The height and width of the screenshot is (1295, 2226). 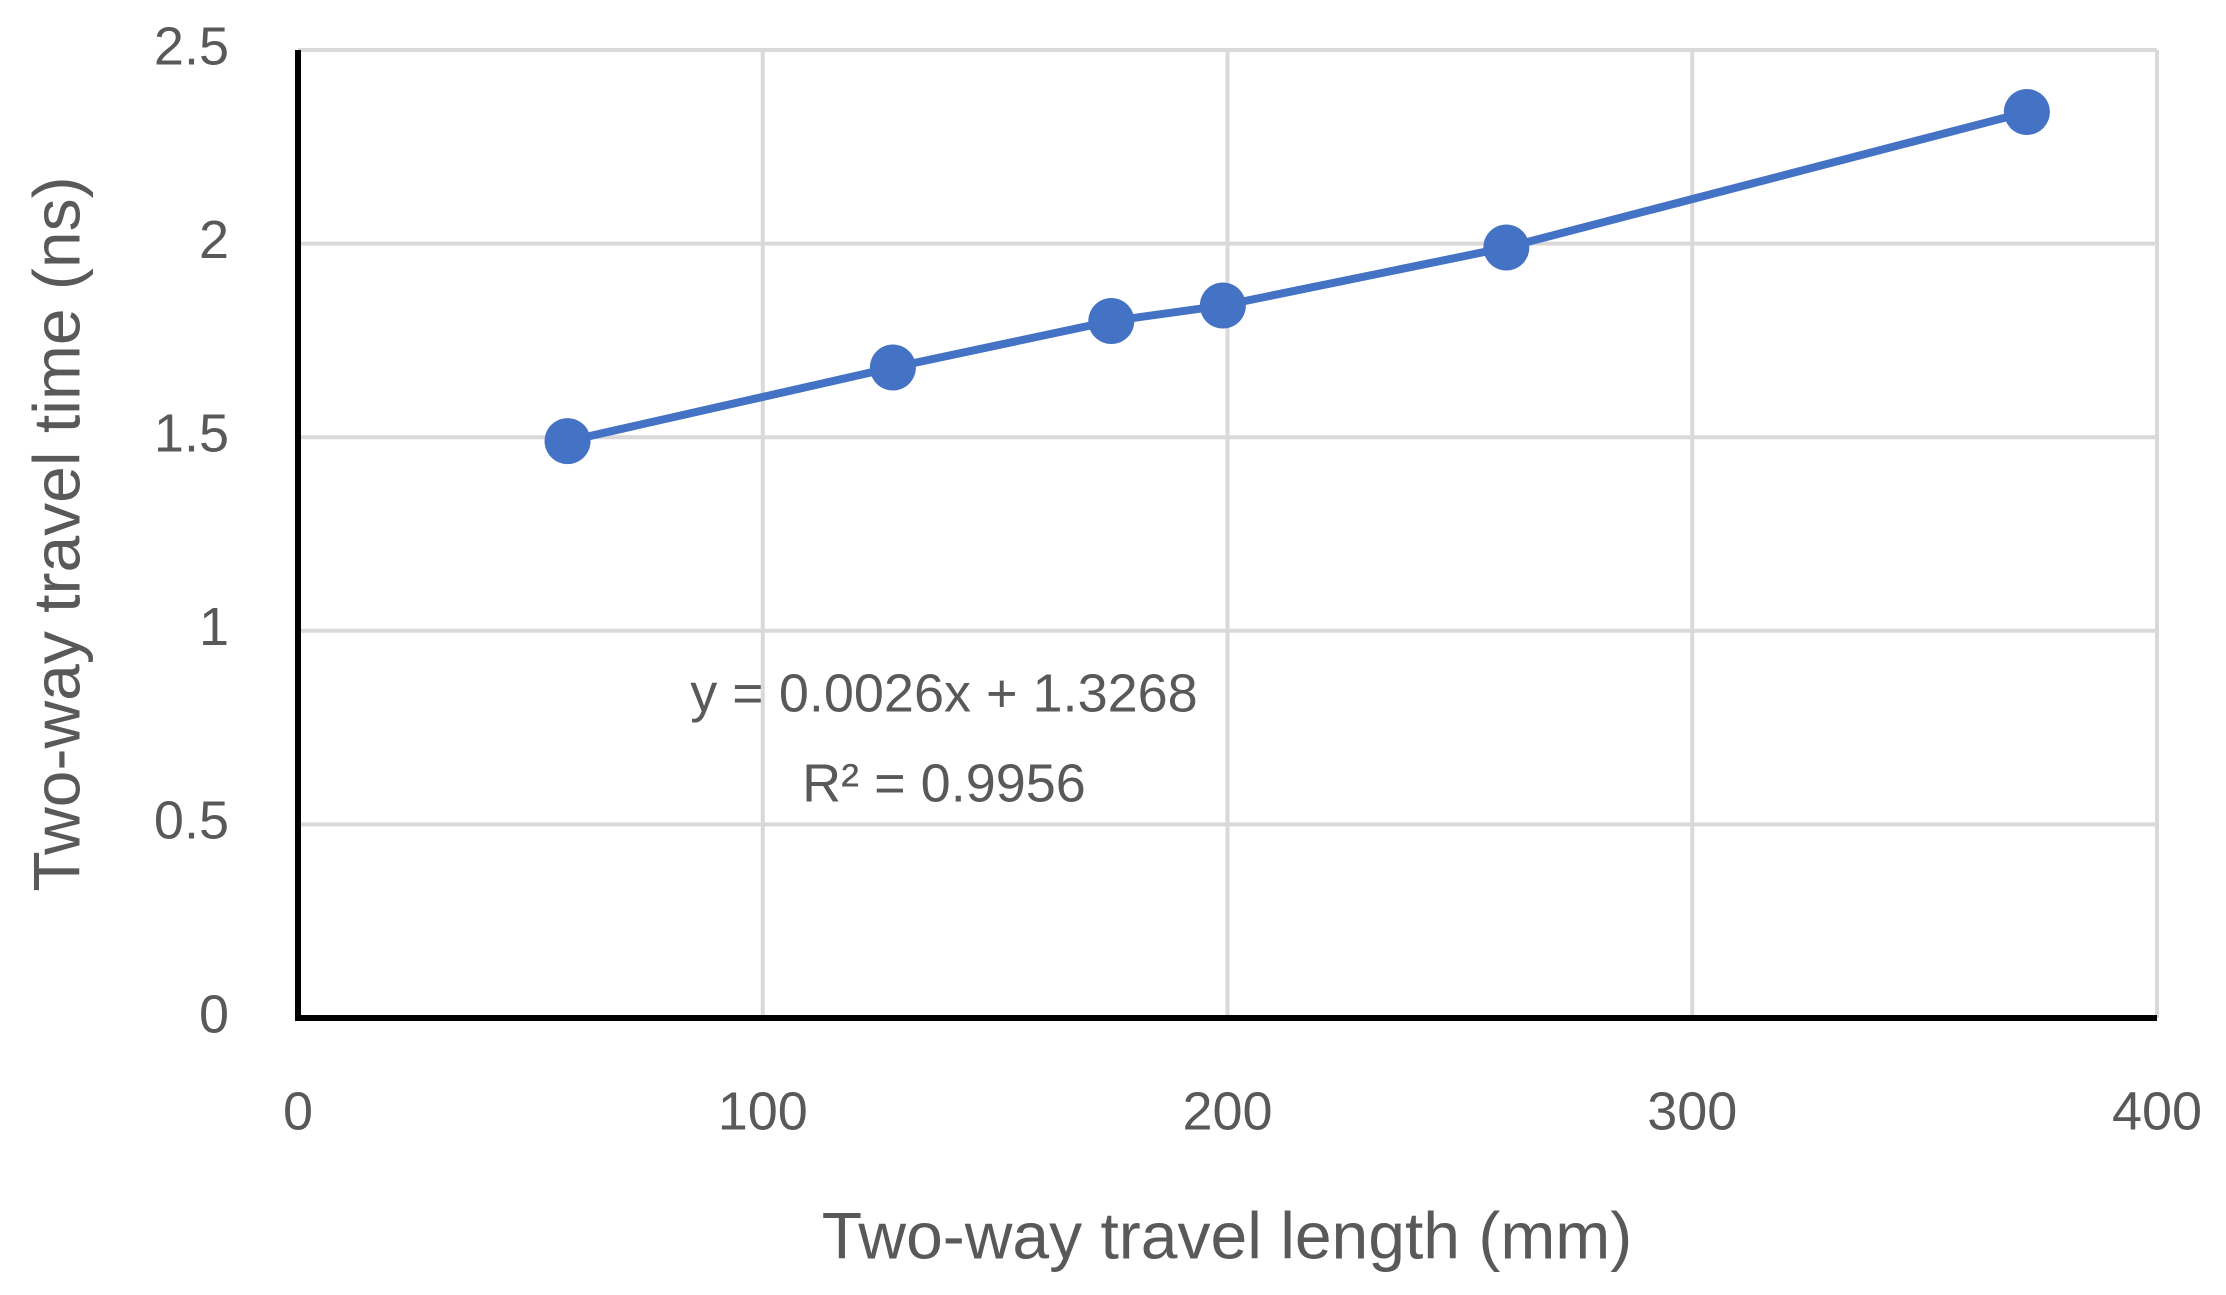 I want to click on r-squared: R² = 0.9956, so click(x=944, y=783).